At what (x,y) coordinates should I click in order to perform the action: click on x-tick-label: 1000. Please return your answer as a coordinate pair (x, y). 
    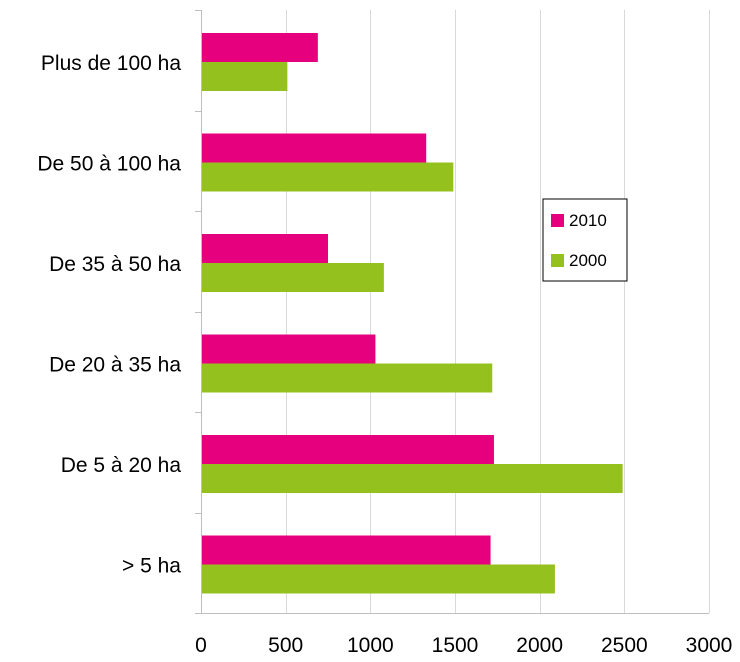
    Looking at the image, I should click on (370, 645).